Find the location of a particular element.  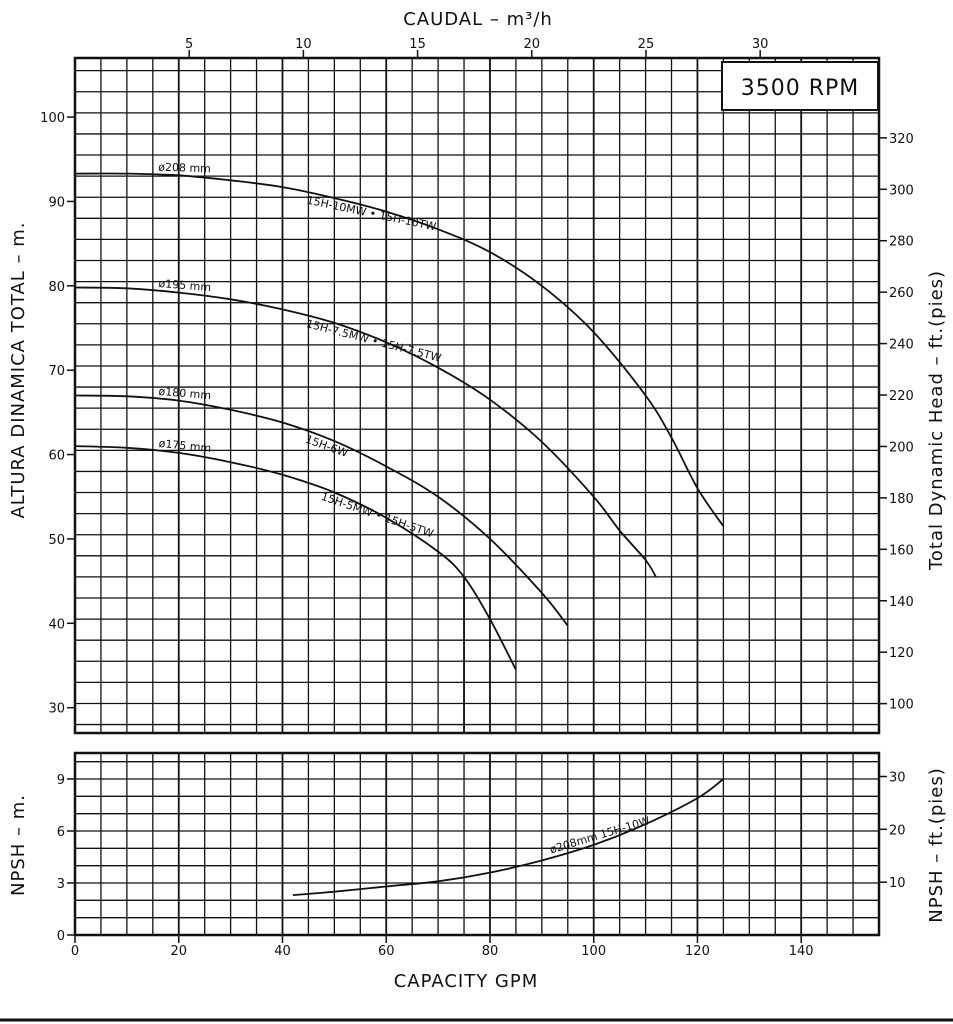

bottom-x-tick-label: 120 is located at coordinates (697, 951).